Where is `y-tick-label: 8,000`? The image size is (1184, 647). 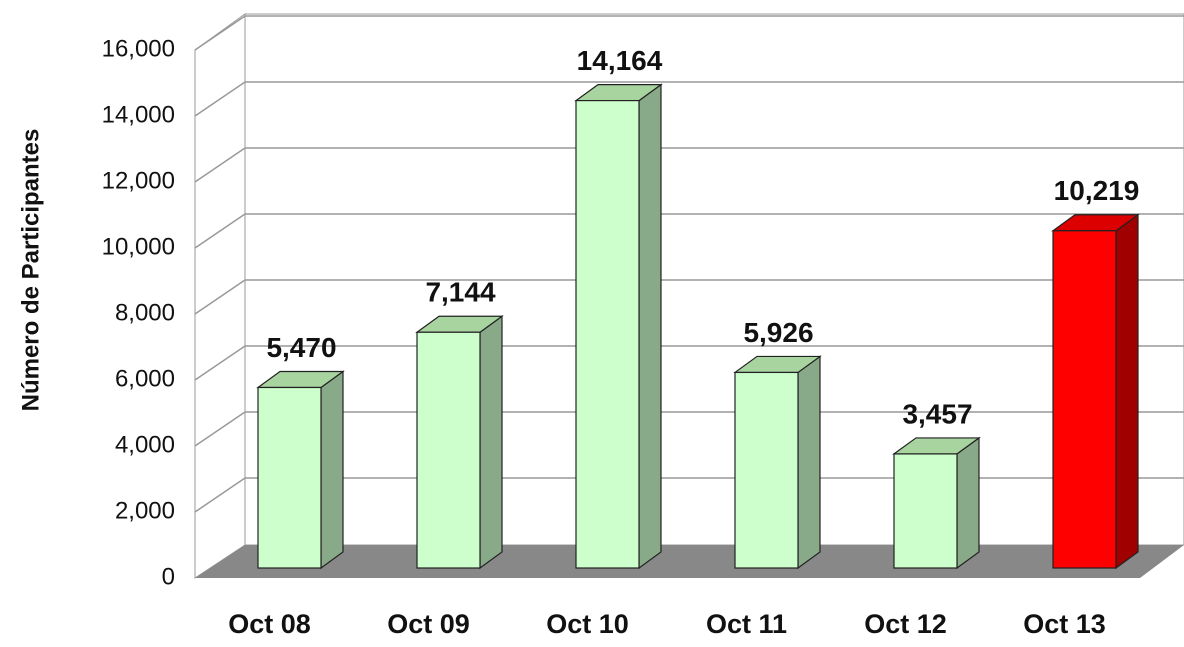 y-tick-label: 8,000 is located at coordinates (145, 312).